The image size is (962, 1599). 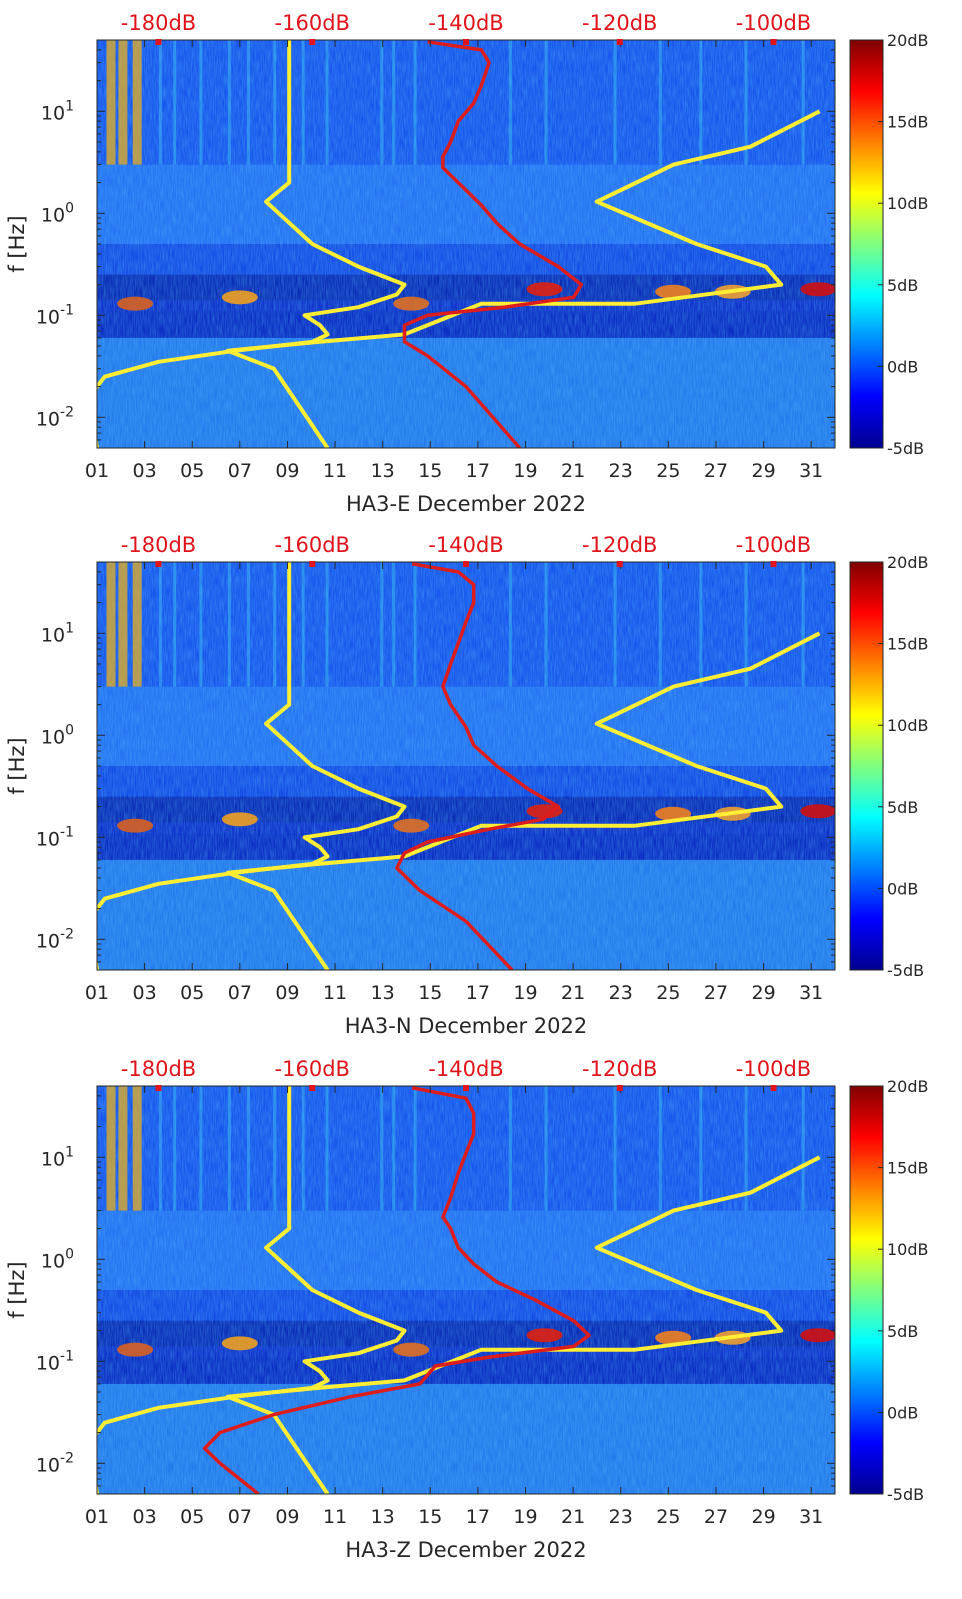 I want to click on x-axis-title: HA3-Z December 2022, so click(x=465, y=1550).